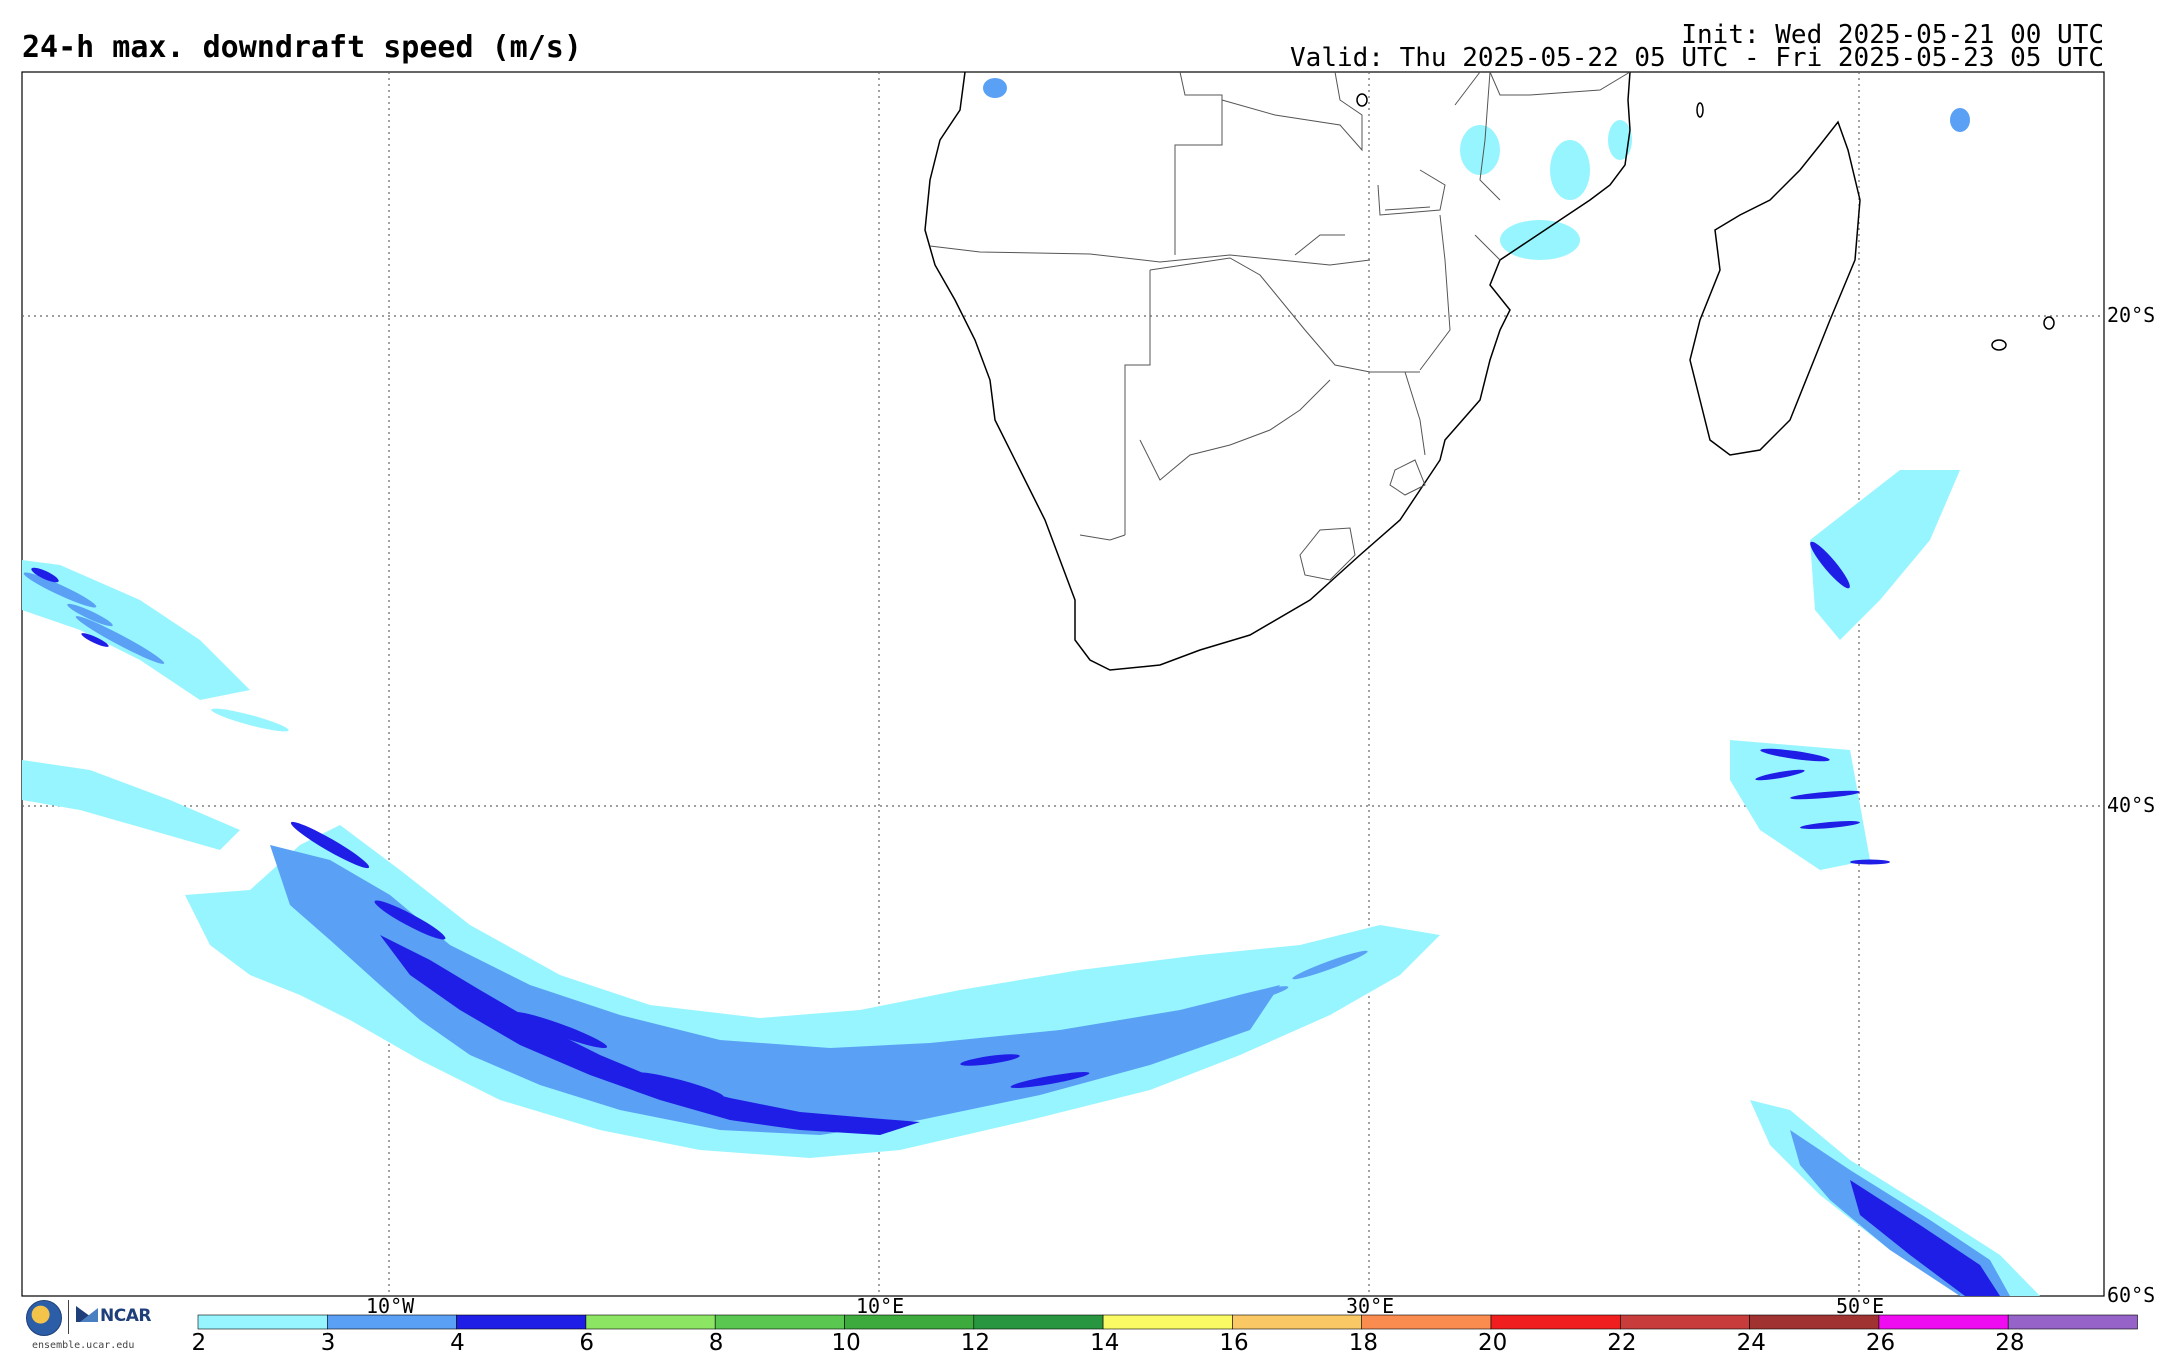 Image resolution: width=2160 pixels, height=1356 pixels. I want to click on colorbar-tick-label: 8, so click(716, 1343).